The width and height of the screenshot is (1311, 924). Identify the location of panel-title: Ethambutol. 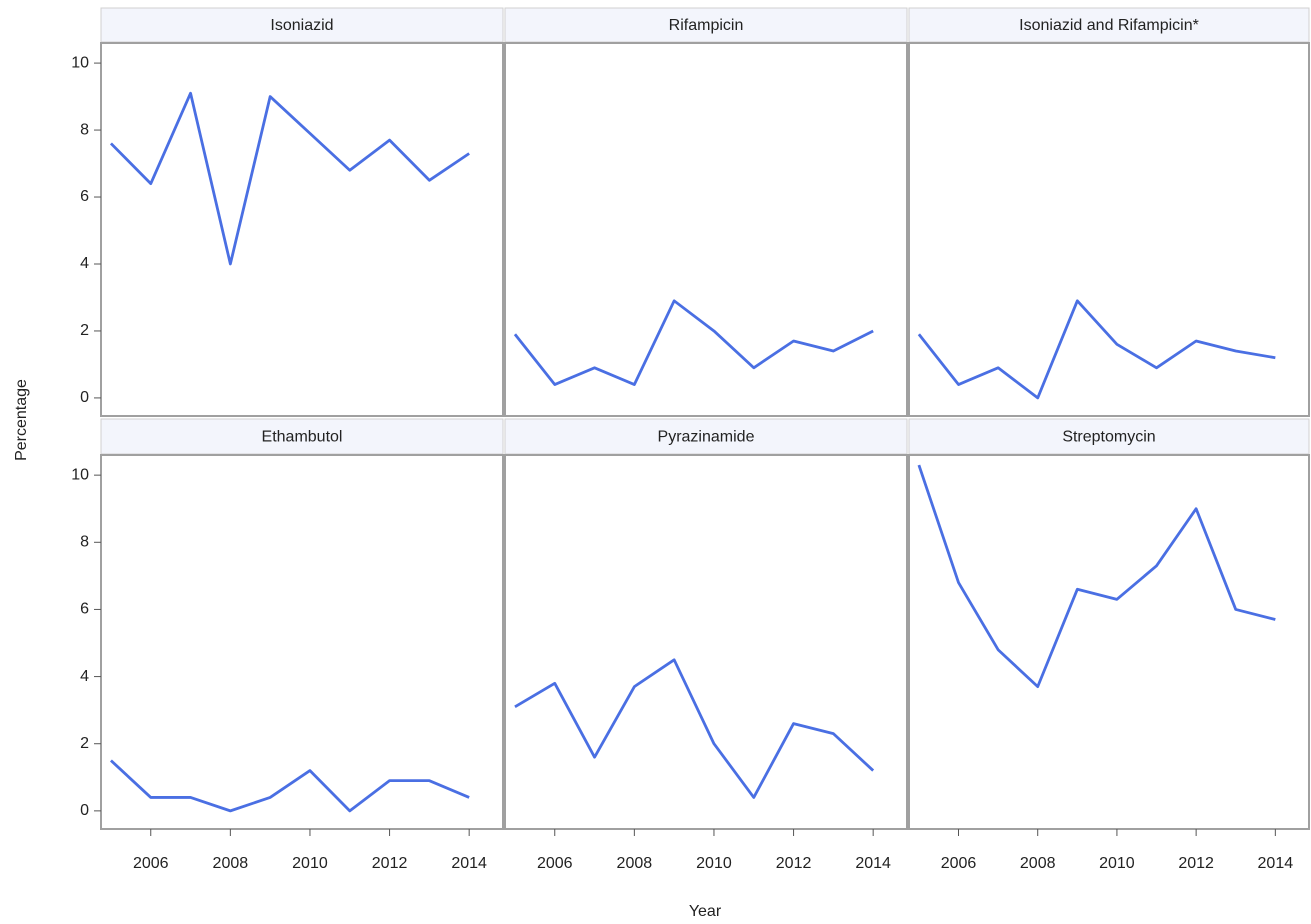
(302, 437).